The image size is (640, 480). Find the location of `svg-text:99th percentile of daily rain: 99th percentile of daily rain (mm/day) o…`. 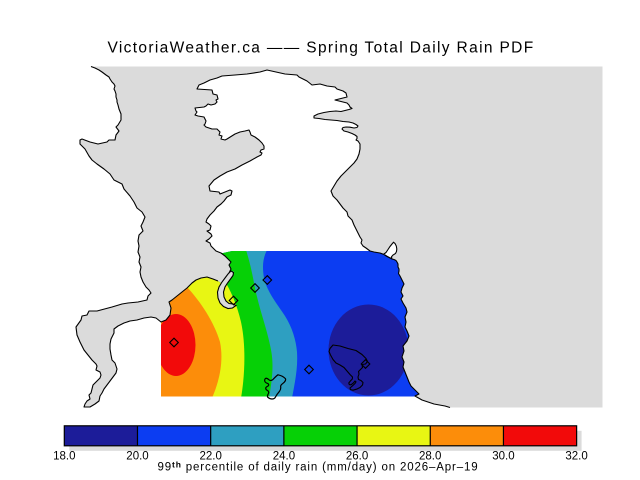

svg-text:99th percentile of daily rain: 99th percentile of daily rain (mm/day) o… is located at coordinates (318, 467).